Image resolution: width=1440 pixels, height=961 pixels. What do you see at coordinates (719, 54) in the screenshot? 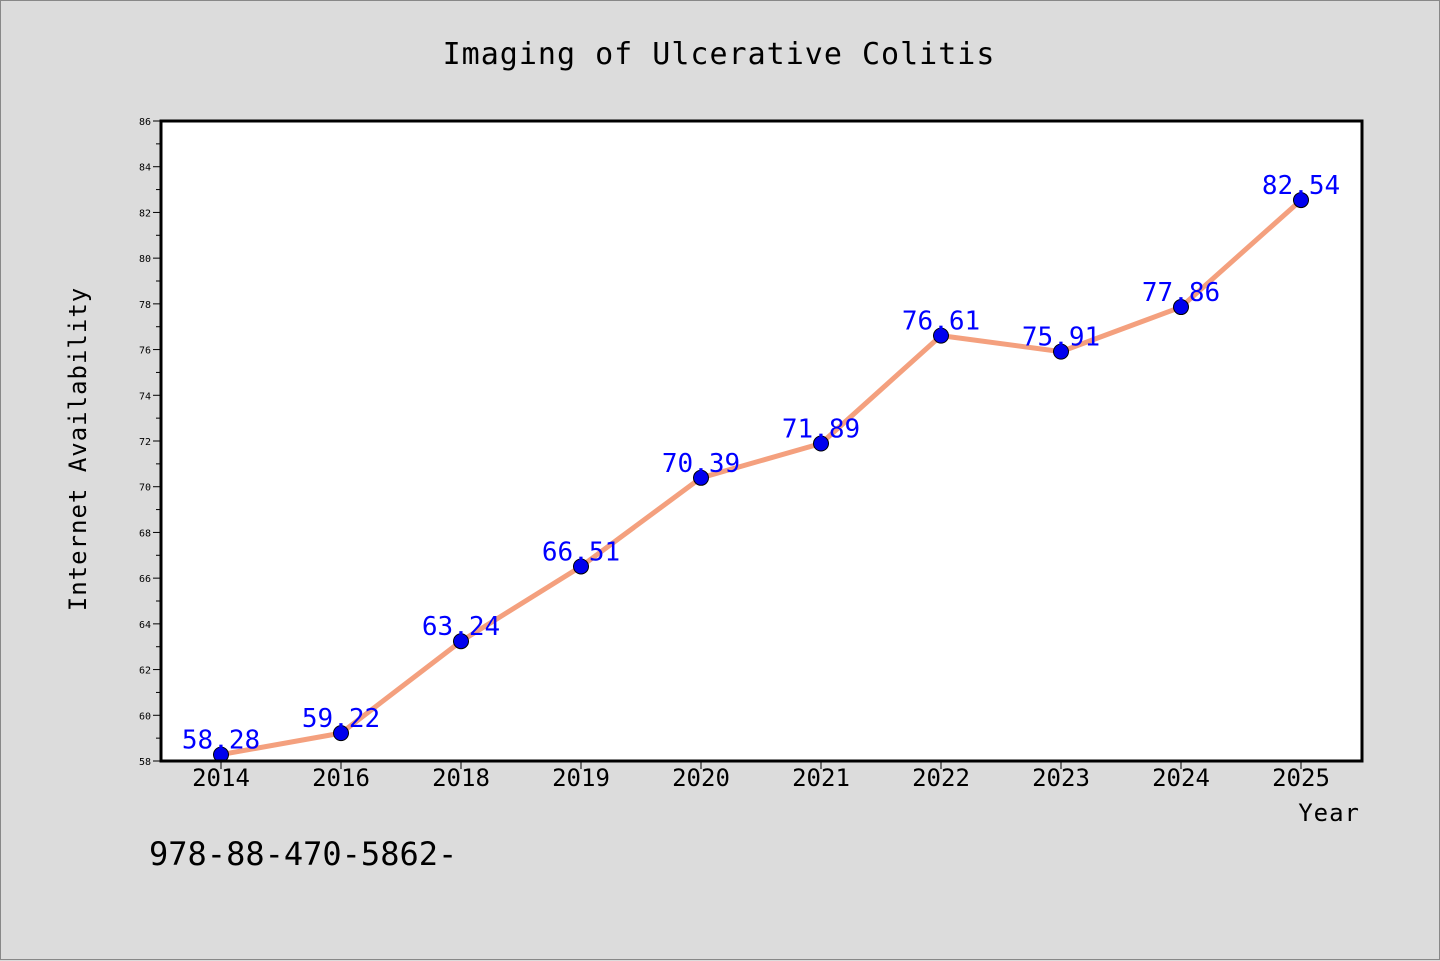
I see `chart-title: Imaging of Ulcerative Colitis` at bounding box center [719, 54].